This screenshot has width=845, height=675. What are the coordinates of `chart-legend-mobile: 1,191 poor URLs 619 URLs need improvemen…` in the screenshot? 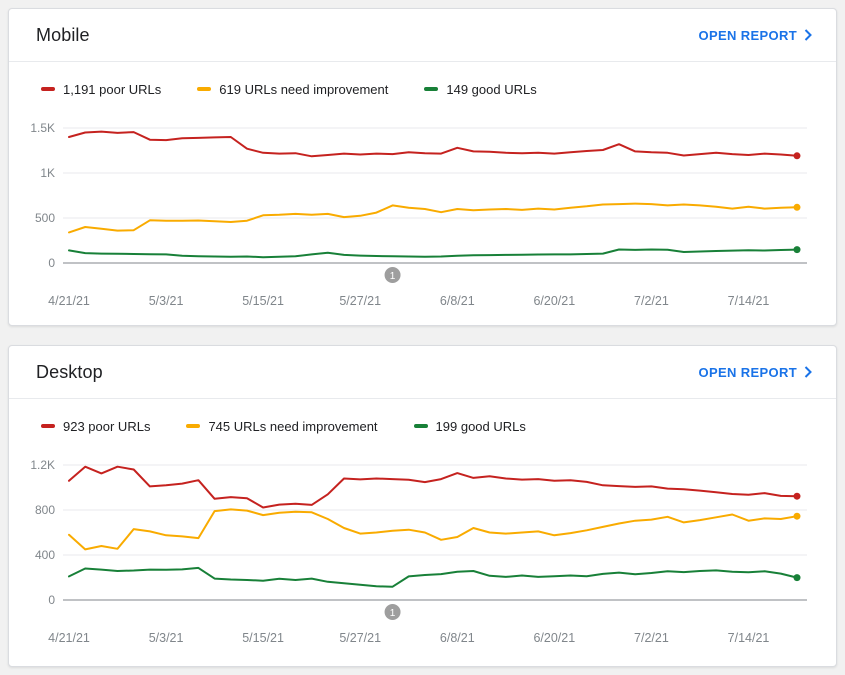 It's located at (438, 89).